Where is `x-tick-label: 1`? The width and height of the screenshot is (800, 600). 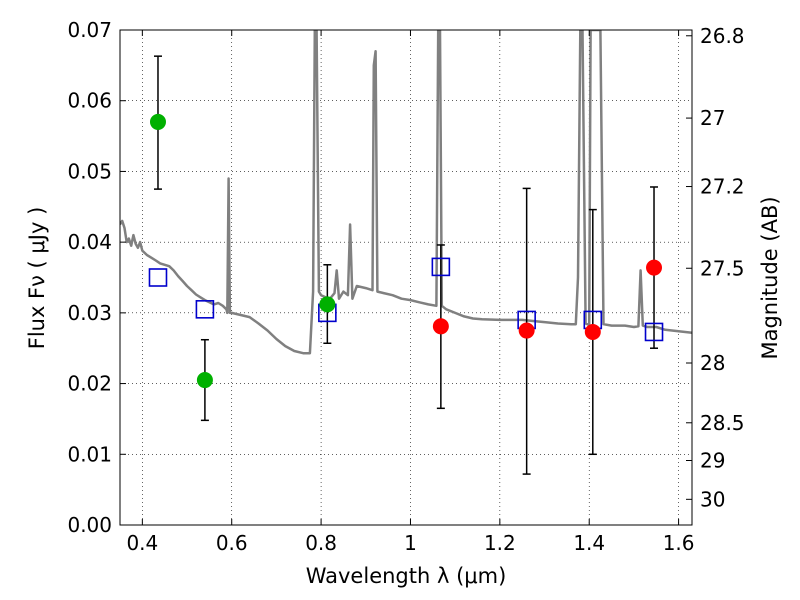 x-tick-label: 1 is located at coordinates (410, 543).